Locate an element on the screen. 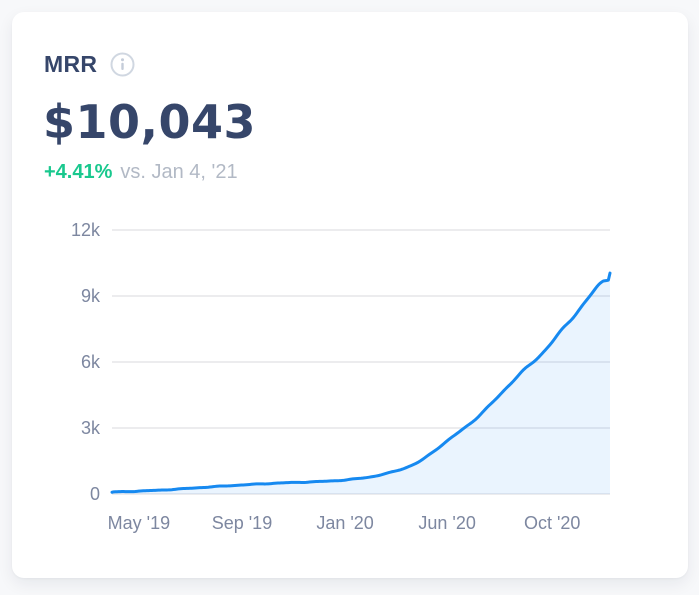 This screenshot has height=595, width=699. delta-row: +4.41% vs. Jan 4, '21 is located at coordinates (141, 172).